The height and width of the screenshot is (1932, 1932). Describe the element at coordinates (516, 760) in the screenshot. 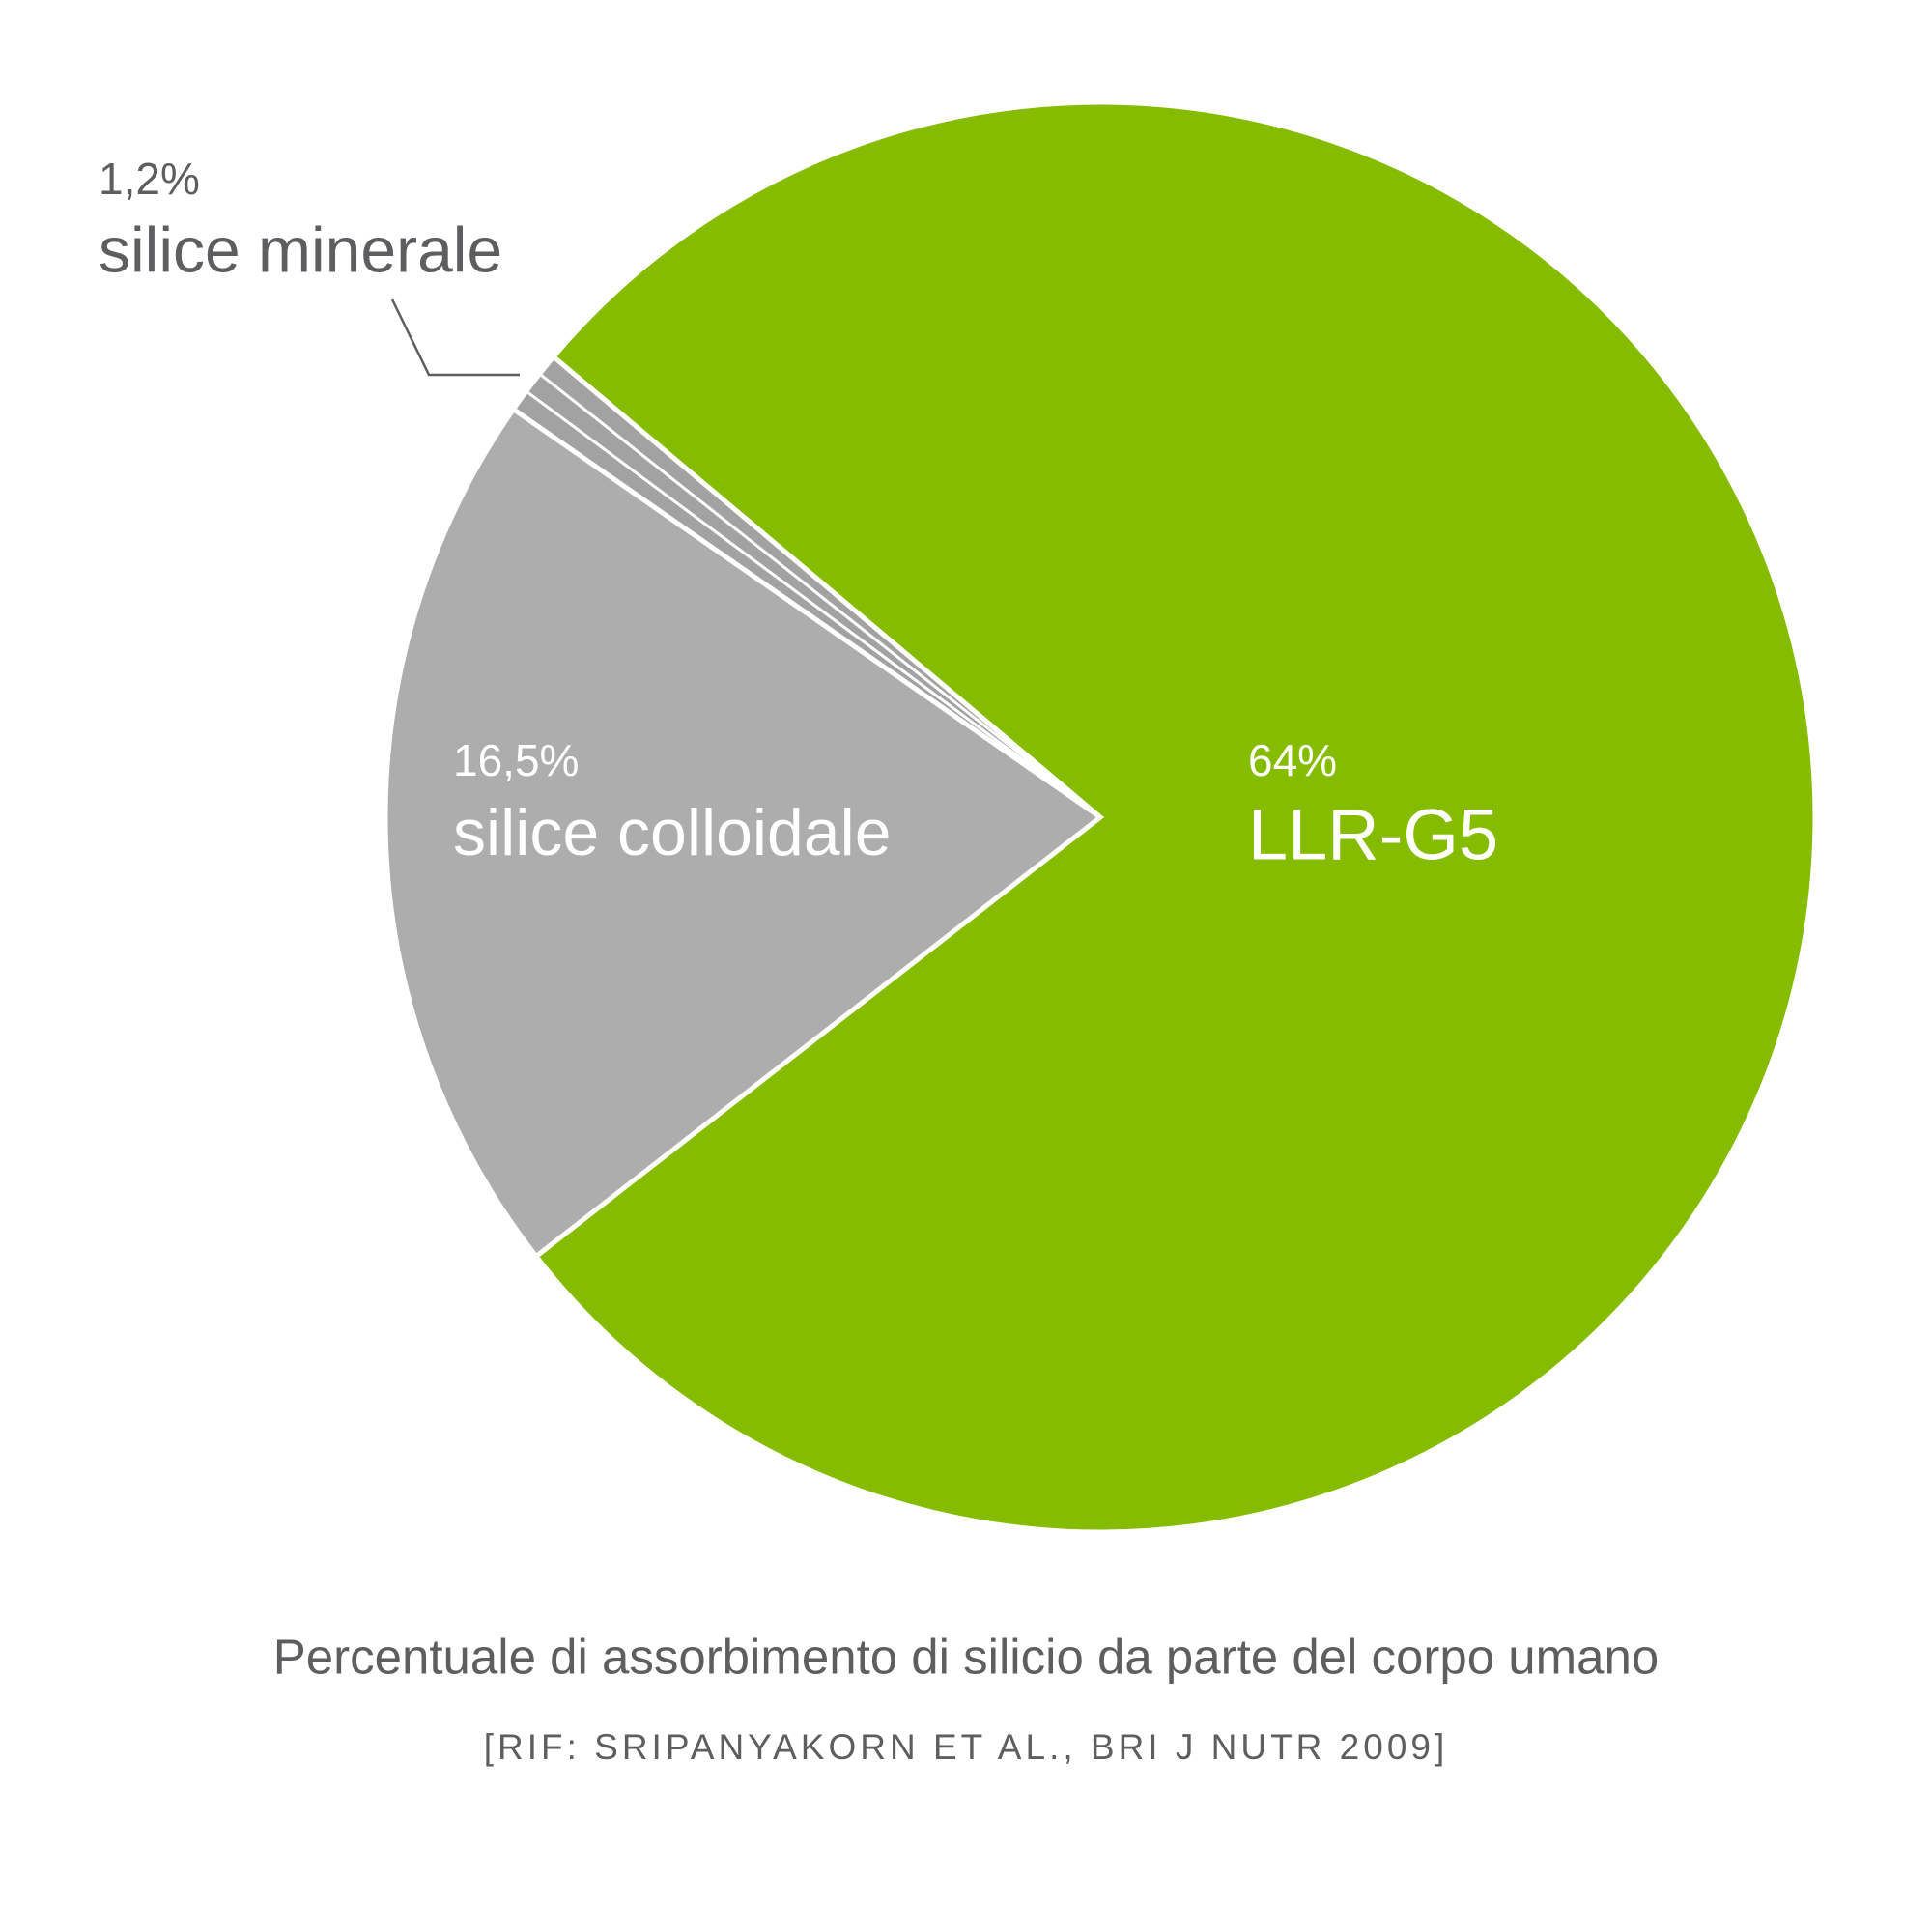

I see `data-label: 16,5%` at that location.